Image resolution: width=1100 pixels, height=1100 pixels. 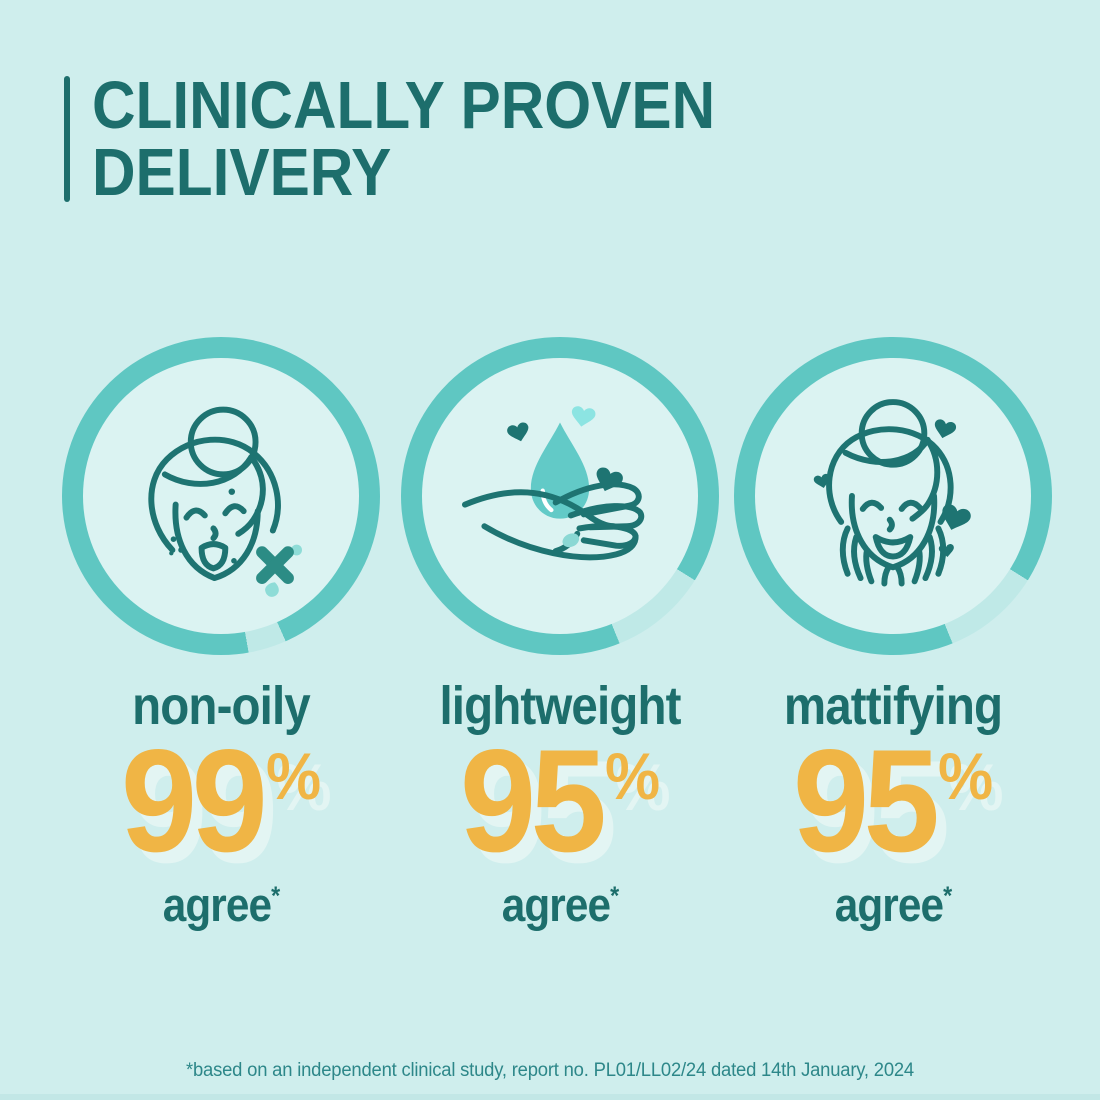 What do you see at coordinates (553, 483) in the screenshot?
I see `hand-holding-water-drop-icon` at bounding box center [553, 483].